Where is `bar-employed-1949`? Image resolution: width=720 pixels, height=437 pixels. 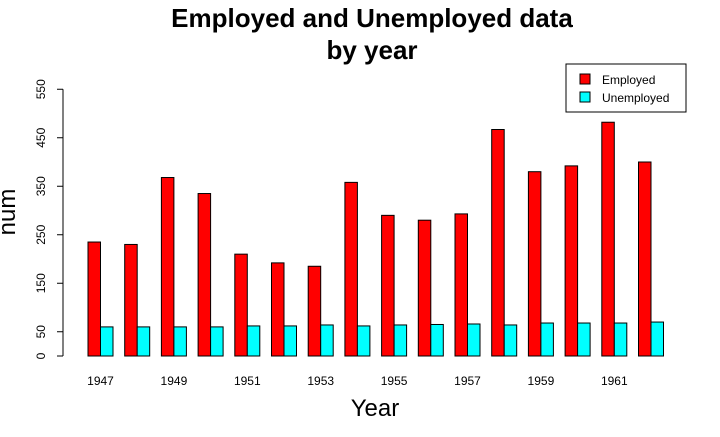
bar-employed-1949 is located at coordinates (167, 267).